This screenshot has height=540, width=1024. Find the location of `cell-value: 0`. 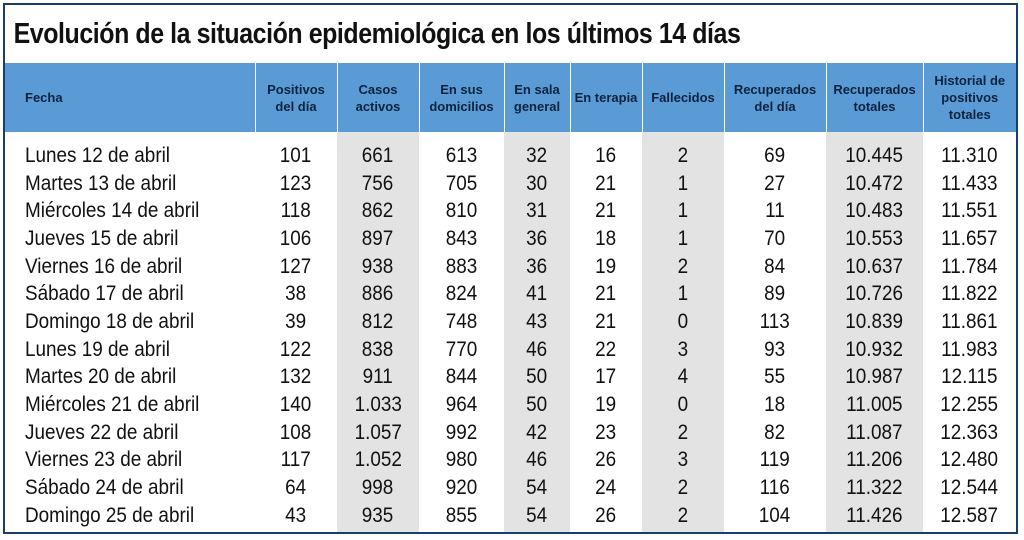

cell-value: 0 is located at coordinates (683, 405).